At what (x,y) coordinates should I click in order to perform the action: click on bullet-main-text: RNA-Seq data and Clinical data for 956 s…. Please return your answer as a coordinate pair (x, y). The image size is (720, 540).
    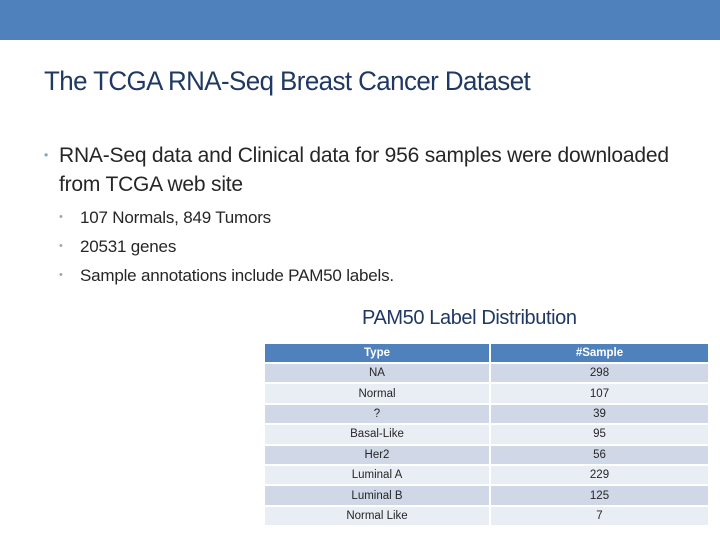
    Looking at the image, I should click on (364, 170).